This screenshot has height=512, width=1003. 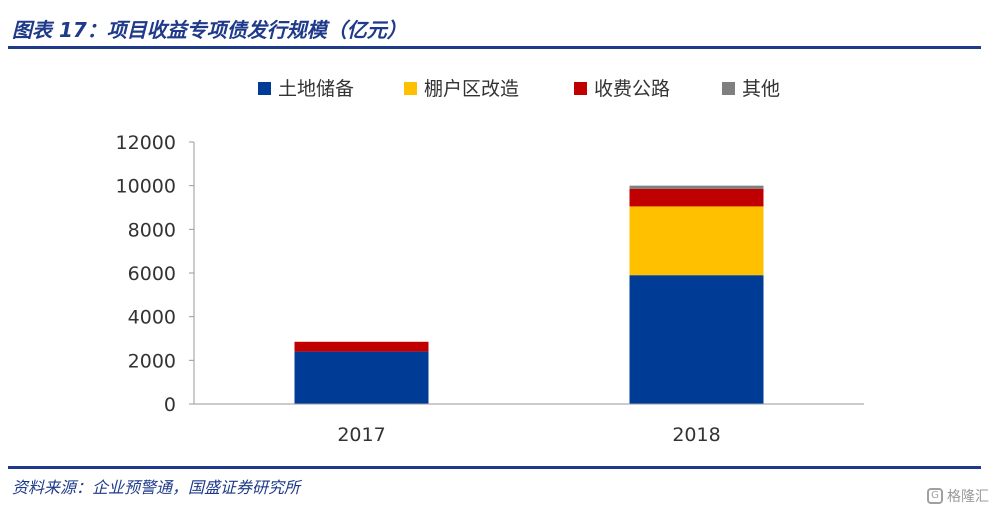 What do you see at coordinates (494, 47) in the screenshot?
I see `top-rule` at bounding box center [494, 47].